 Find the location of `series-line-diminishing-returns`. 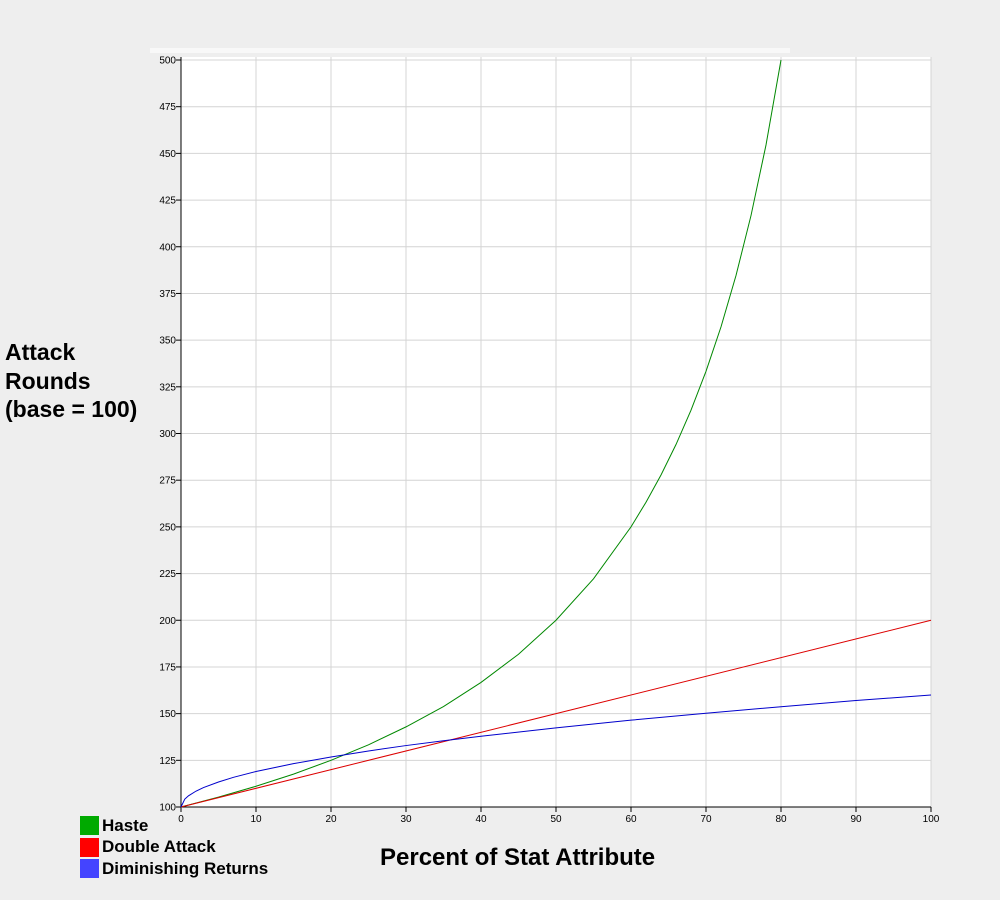

series-line-diminishing-returns is located at coordinates (556, 751).